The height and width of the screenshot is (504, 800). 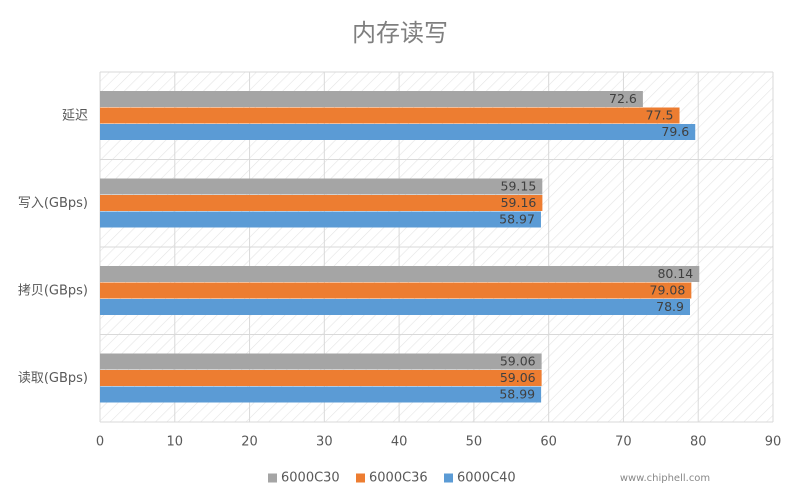 What do you see at coordinates (310, 478) in the screenshot?
I see `legend-label: 6000C30` at bounding box center [310, 478].